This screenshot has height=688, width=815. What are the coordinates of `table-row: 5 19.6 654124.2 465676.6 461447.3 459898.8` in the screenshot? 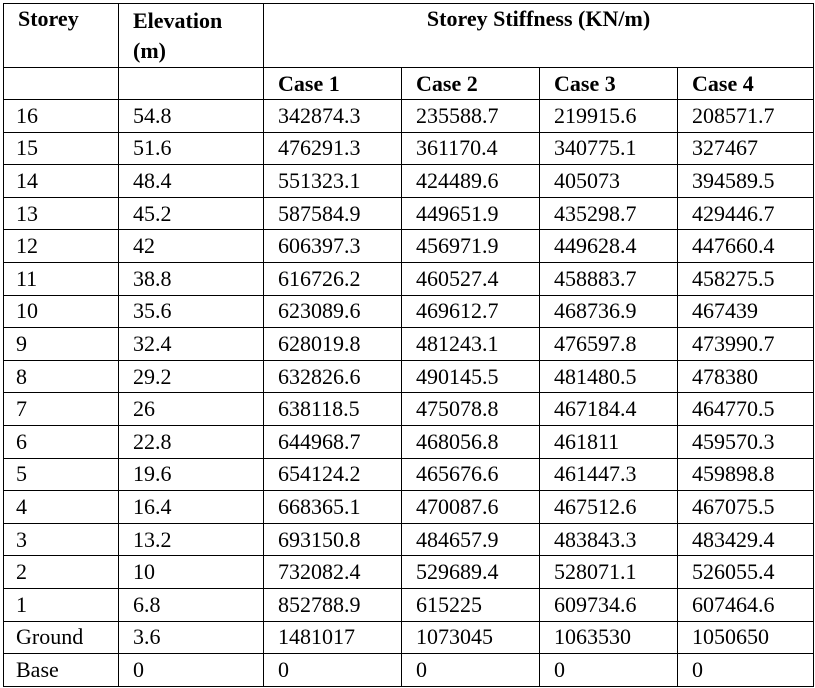 It's located at (409, 474).